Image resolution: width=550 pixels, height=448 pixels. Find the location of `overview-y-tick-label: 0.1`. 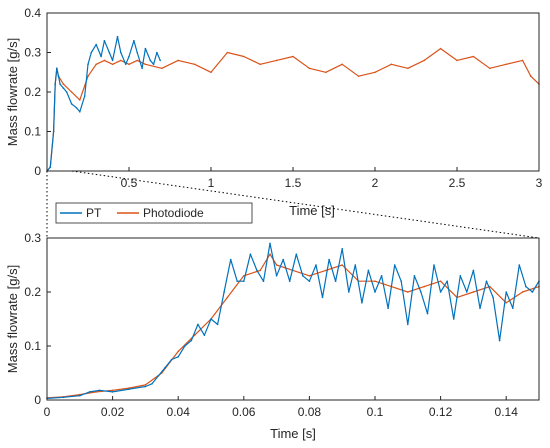

overview-y-tick-label: 0.1 is located at coordinates (32, 132).